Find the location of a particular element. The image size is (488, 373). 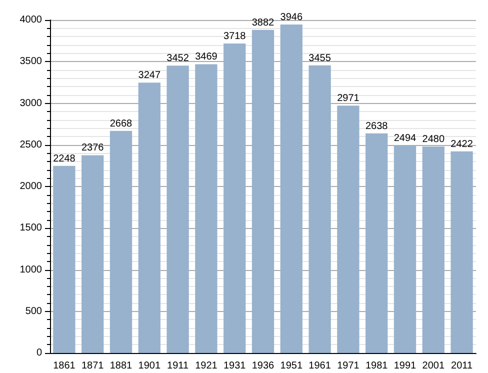

data-label: 2494 is located at coordinates (405, 138).